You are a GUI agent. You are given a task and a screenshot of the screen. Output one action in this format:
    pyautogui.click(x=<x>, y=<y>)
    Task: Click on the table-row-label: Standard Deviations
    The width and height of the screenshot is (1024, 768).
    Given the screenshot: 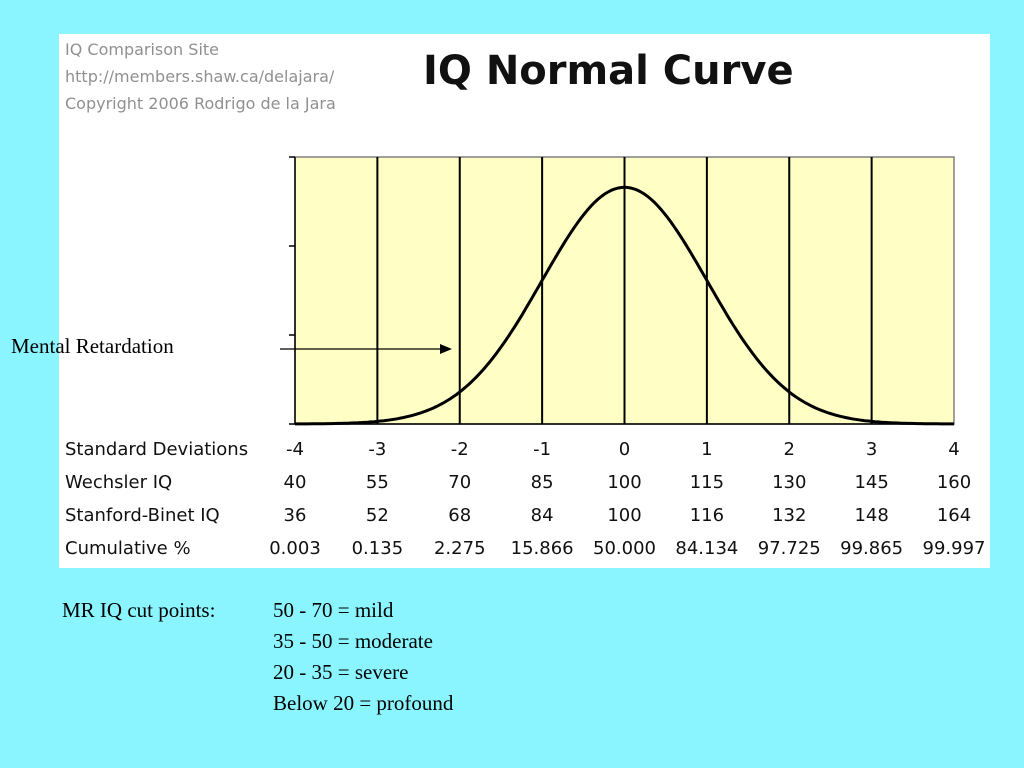 What is the action you would take?
    pyautogui.click(x=157, y=449)
    